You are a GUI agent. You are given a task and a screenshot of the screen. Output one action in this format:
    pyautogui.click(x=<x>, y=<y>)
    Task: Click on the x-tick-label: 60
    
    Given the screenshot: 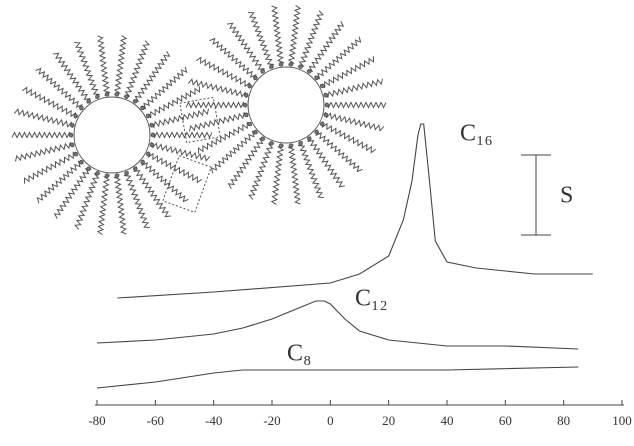 What is the action you would take?
    pyautogui.click(x=505, y=420)
    